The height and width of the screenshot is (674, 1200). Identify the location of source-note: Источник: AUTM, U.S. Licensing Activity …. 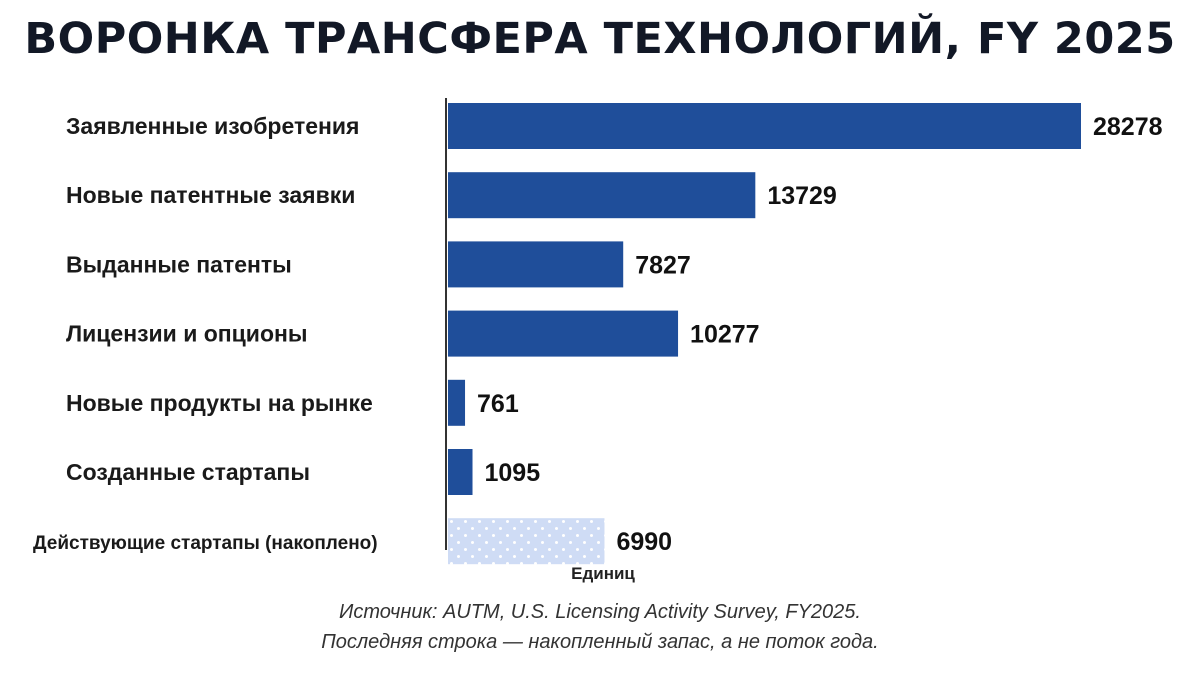
(600, 612).